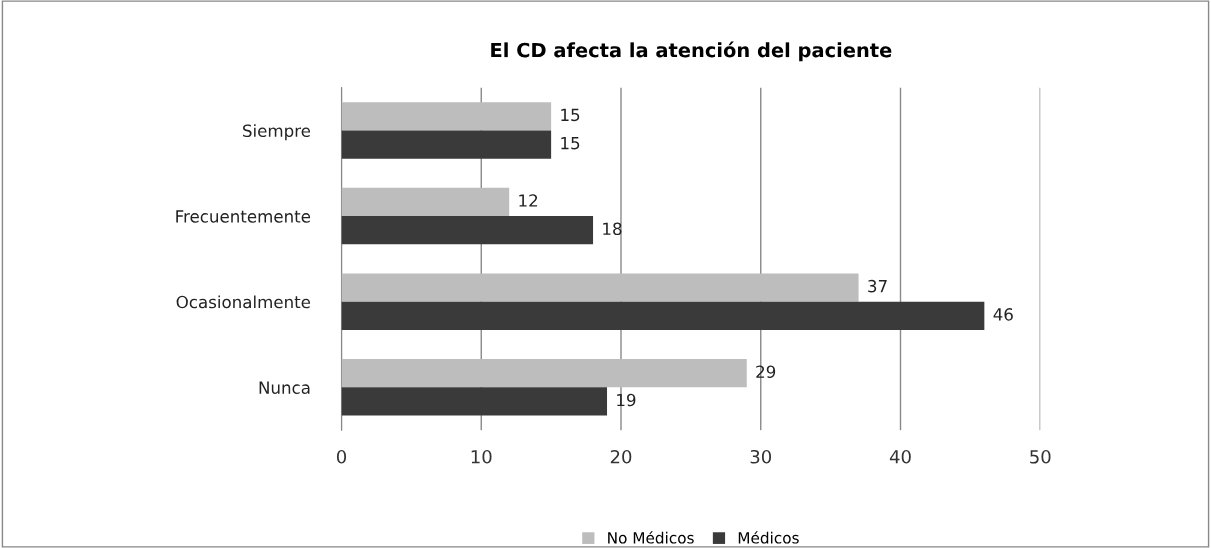  What do you see at coordinates (341, 456) in the screenshot?
I see `x-tick-label: 0` at bounding box center [341, 456].